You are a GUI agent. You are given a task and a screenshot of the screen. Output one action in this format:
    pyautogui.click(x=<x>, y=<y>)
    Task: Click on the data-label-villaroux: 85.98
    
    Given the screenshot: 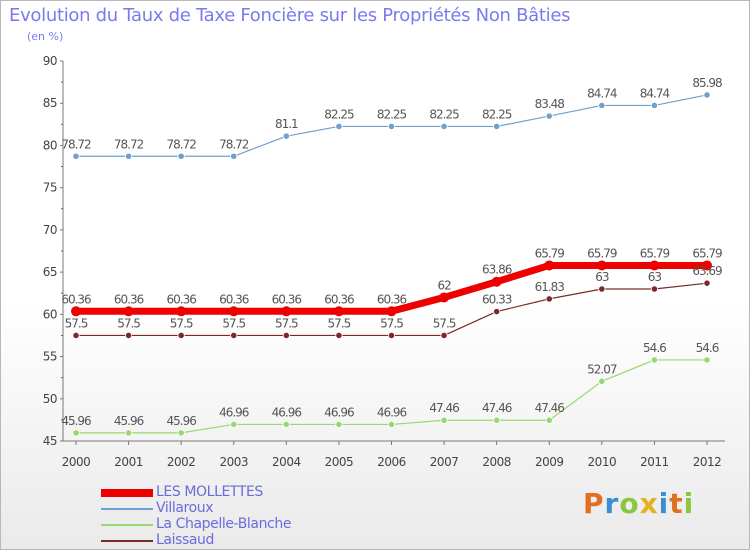 What is the action you would take?
    pyautogui.click(x=707, y=83)
    